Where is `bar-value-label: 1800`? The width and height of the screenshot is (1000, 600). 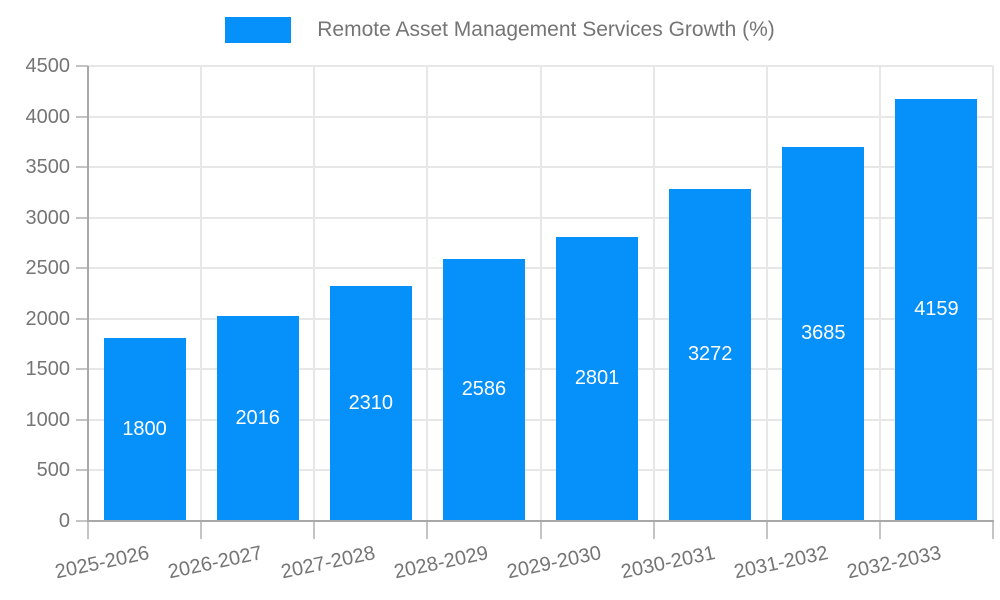 bar-value-label: 1800 is located at coordinates (144, 428).